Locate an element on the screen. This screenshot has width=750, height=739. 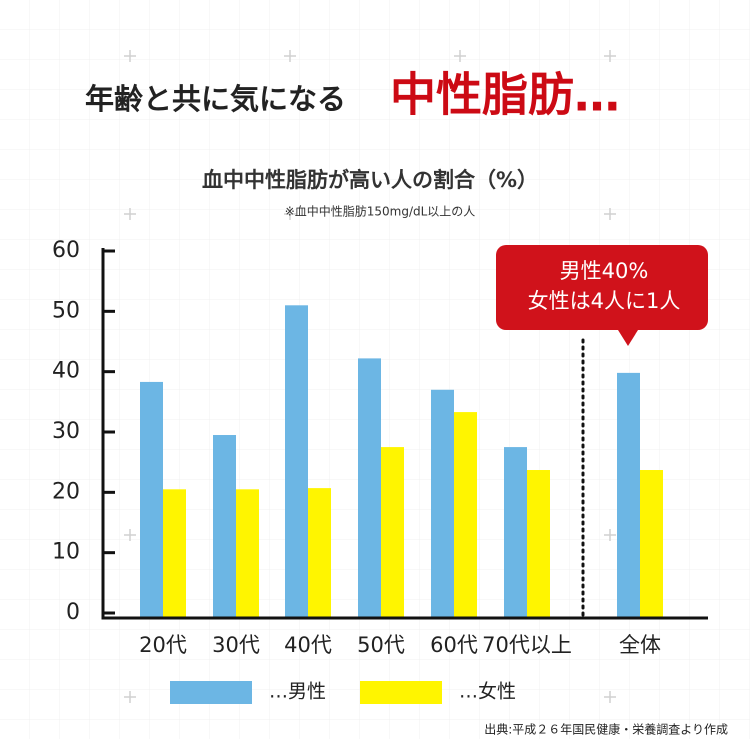
x-tick-label: 60代 is located at coordinates (454, 645).